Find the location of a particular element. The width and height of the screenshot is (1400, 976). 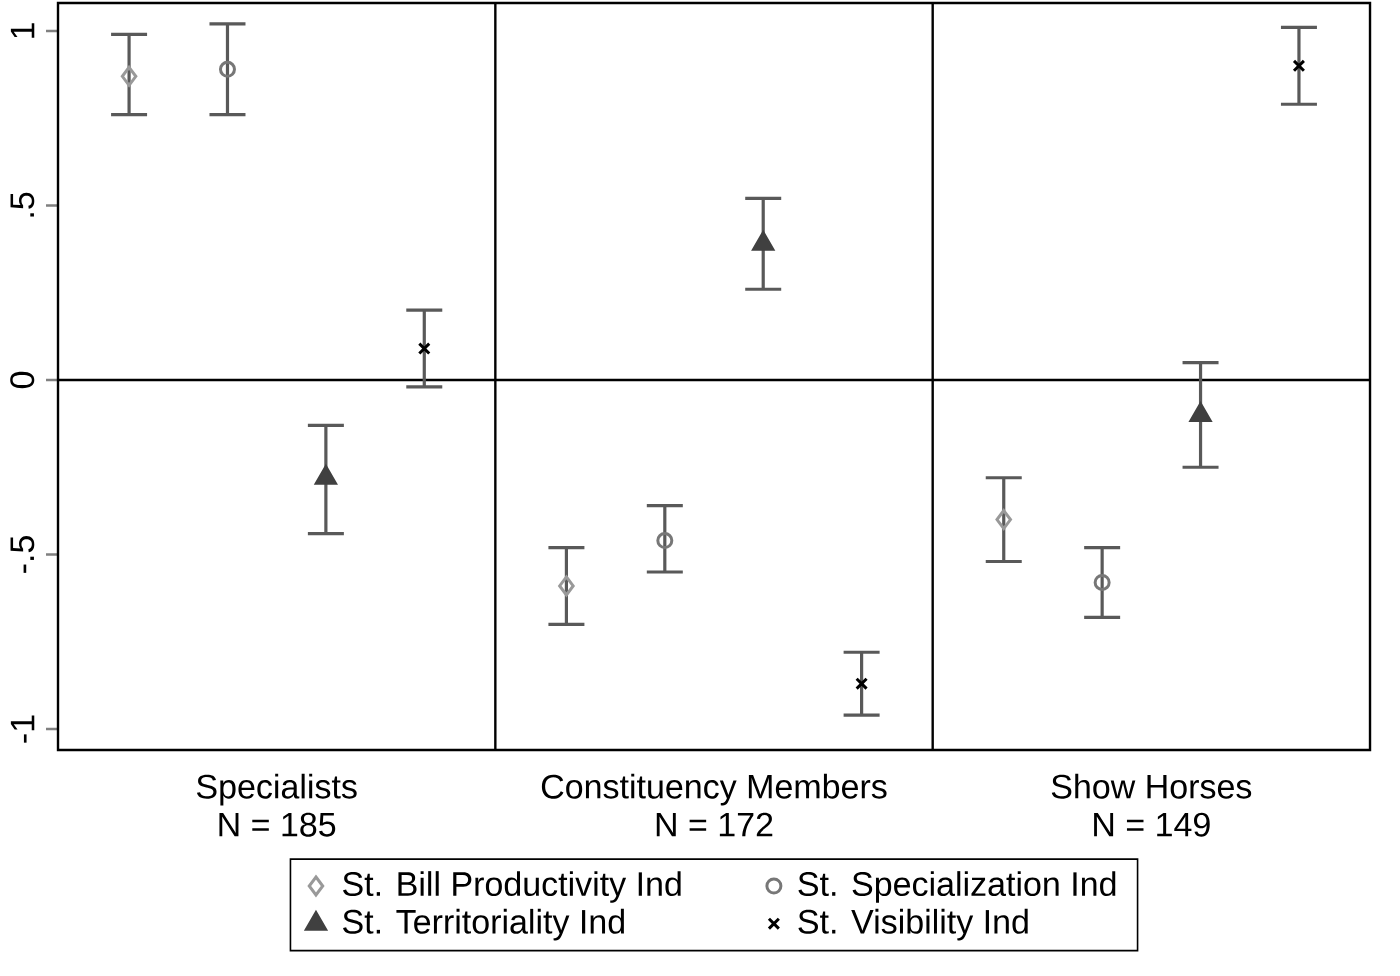

text: N = 149 is located at coordinates (1152, 824).